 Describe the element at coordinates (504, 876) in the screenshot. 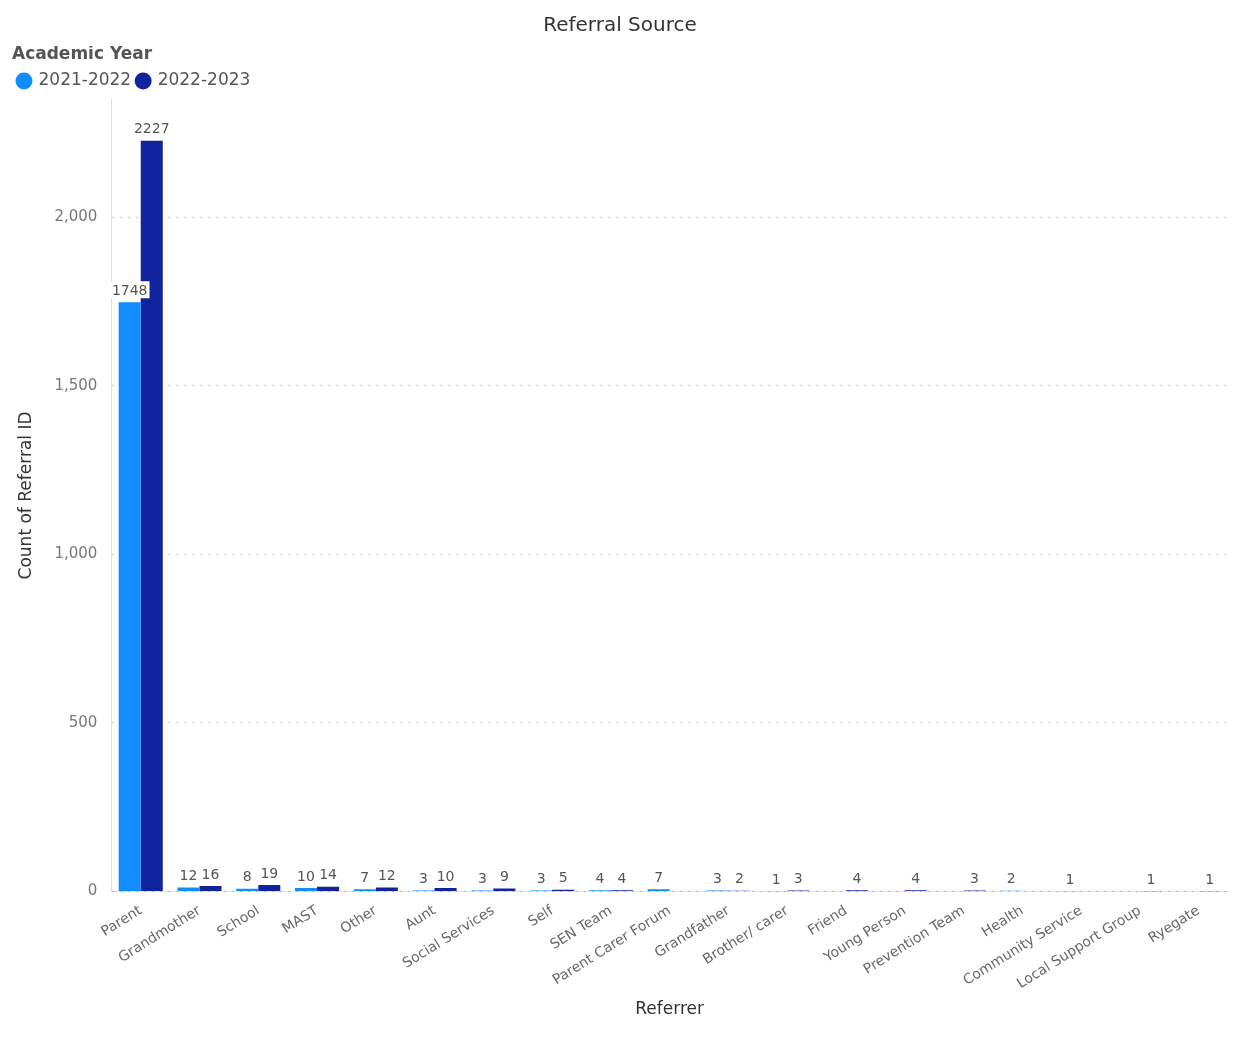

I see `data-label: 9` at that location.